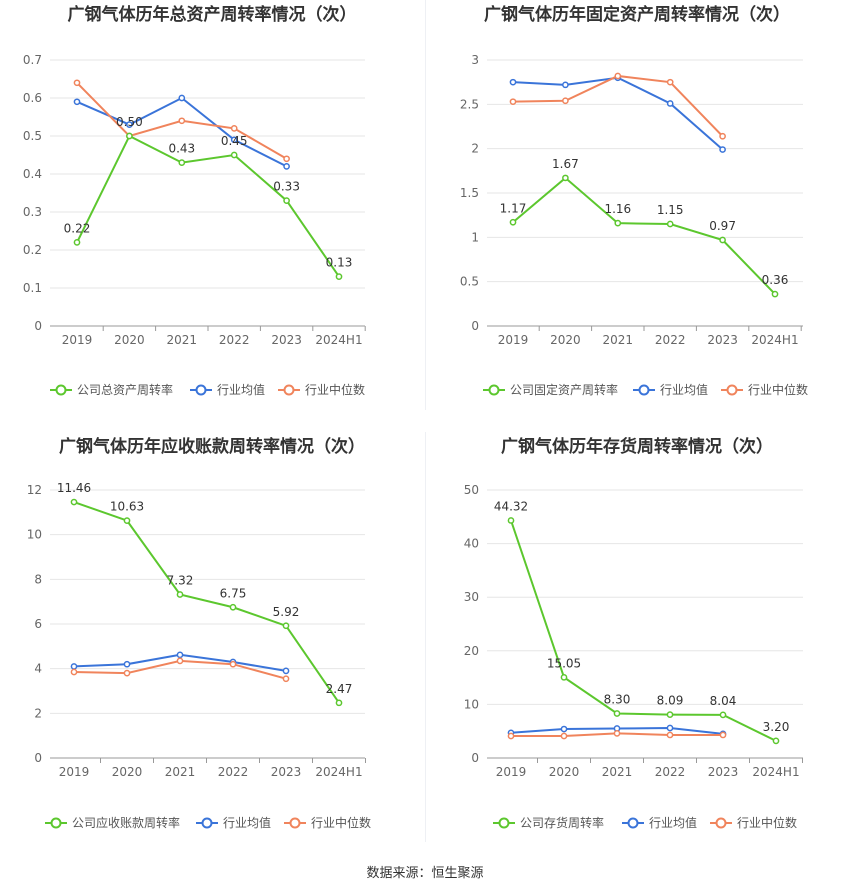 The height and width of the screenshot is (891, 850). I want to click on legend-item: 公司总资产周转率, so click(111, 389).